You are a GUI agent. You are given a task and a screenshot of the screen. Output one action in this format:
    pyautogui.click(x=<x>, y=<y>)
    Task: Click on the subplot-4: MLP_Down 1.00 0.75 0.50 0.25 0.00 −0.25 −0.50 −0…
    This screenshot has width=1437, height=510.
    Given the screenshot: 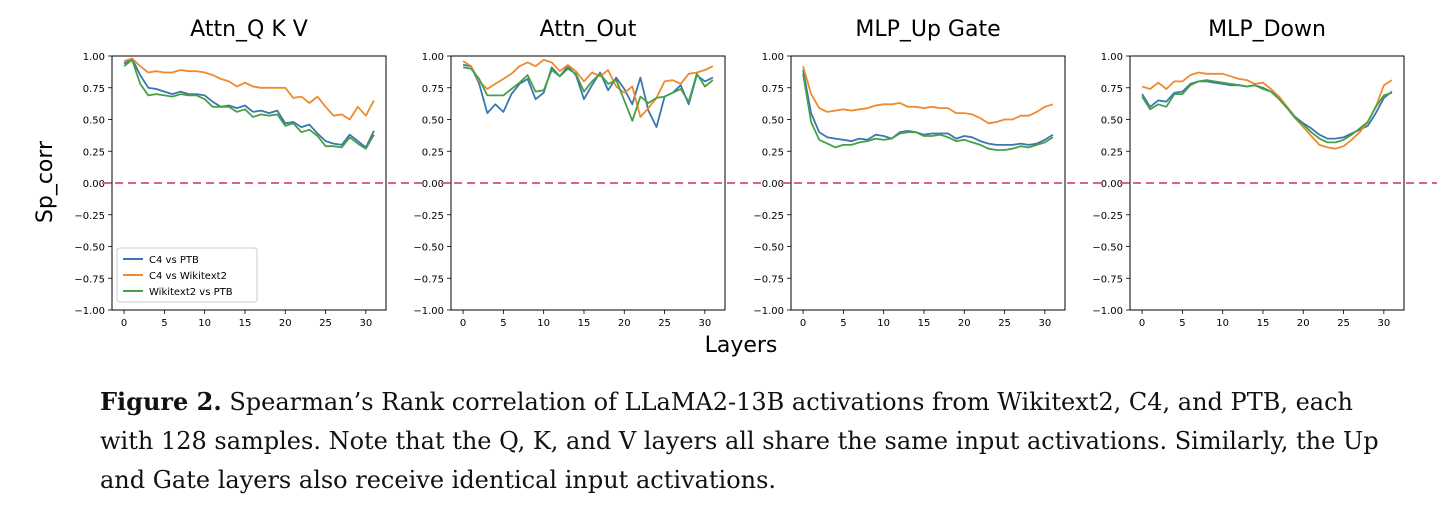 What is the action you would take?
    pyautogui.click(x=1264, y=173)
    